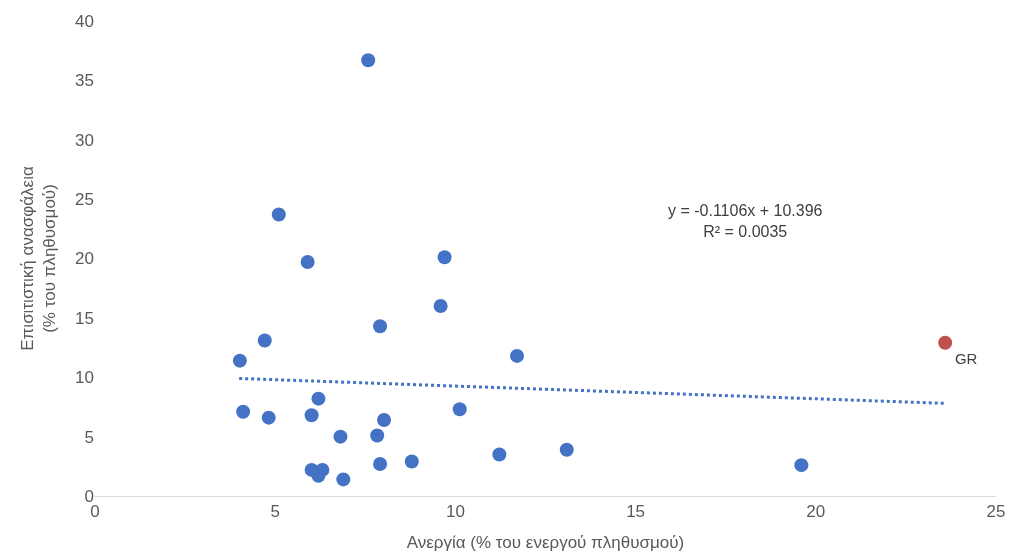 This screenshot has width=1026, height=560. What do you see at coordinates (996, 512) in the screenshot?
I see `x-tick-label: 25` at bounding box center [996, 512].